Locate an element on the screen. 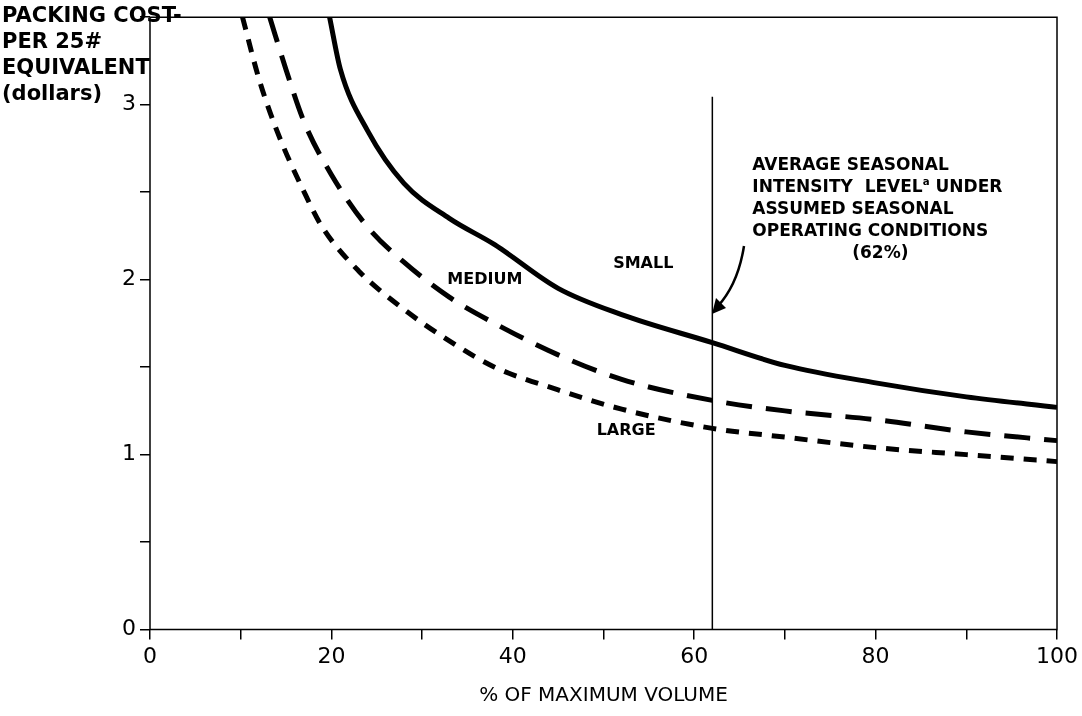 This screenshot has width=1082, height=716. x-tick-label: 40 is located at coordinates (512, 655).